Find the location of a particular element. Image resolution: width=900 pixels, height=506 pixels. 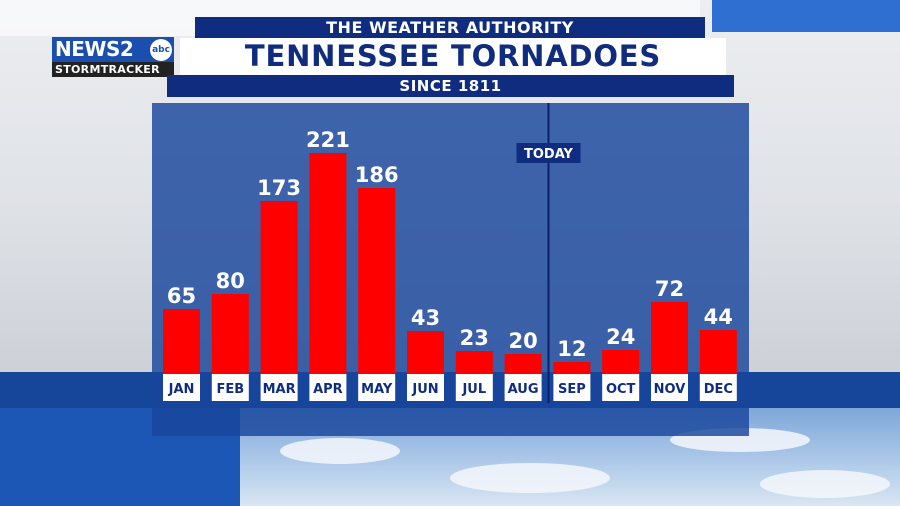

tick-label-apr: APR is located at coordinates (328, 389).